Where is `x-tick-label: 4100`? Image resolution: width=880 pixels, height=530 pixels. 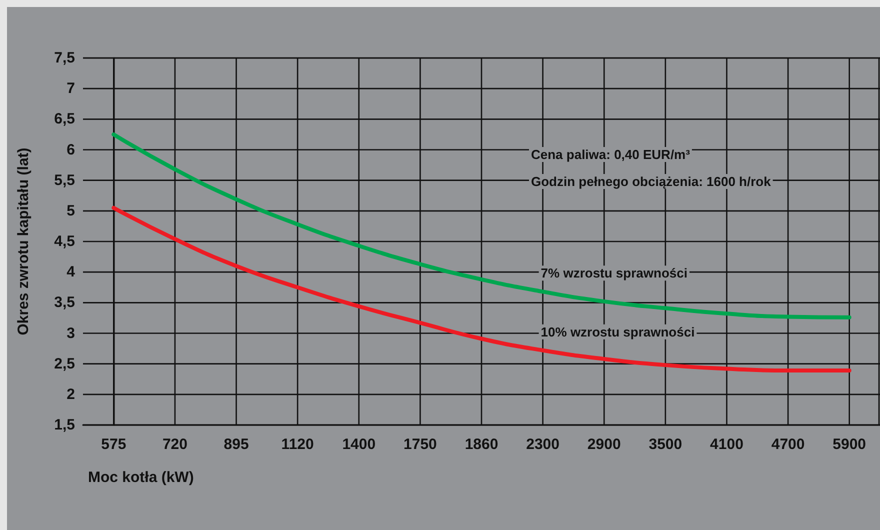
x-tick-label: 4100 is located at coordinates (727, 444).